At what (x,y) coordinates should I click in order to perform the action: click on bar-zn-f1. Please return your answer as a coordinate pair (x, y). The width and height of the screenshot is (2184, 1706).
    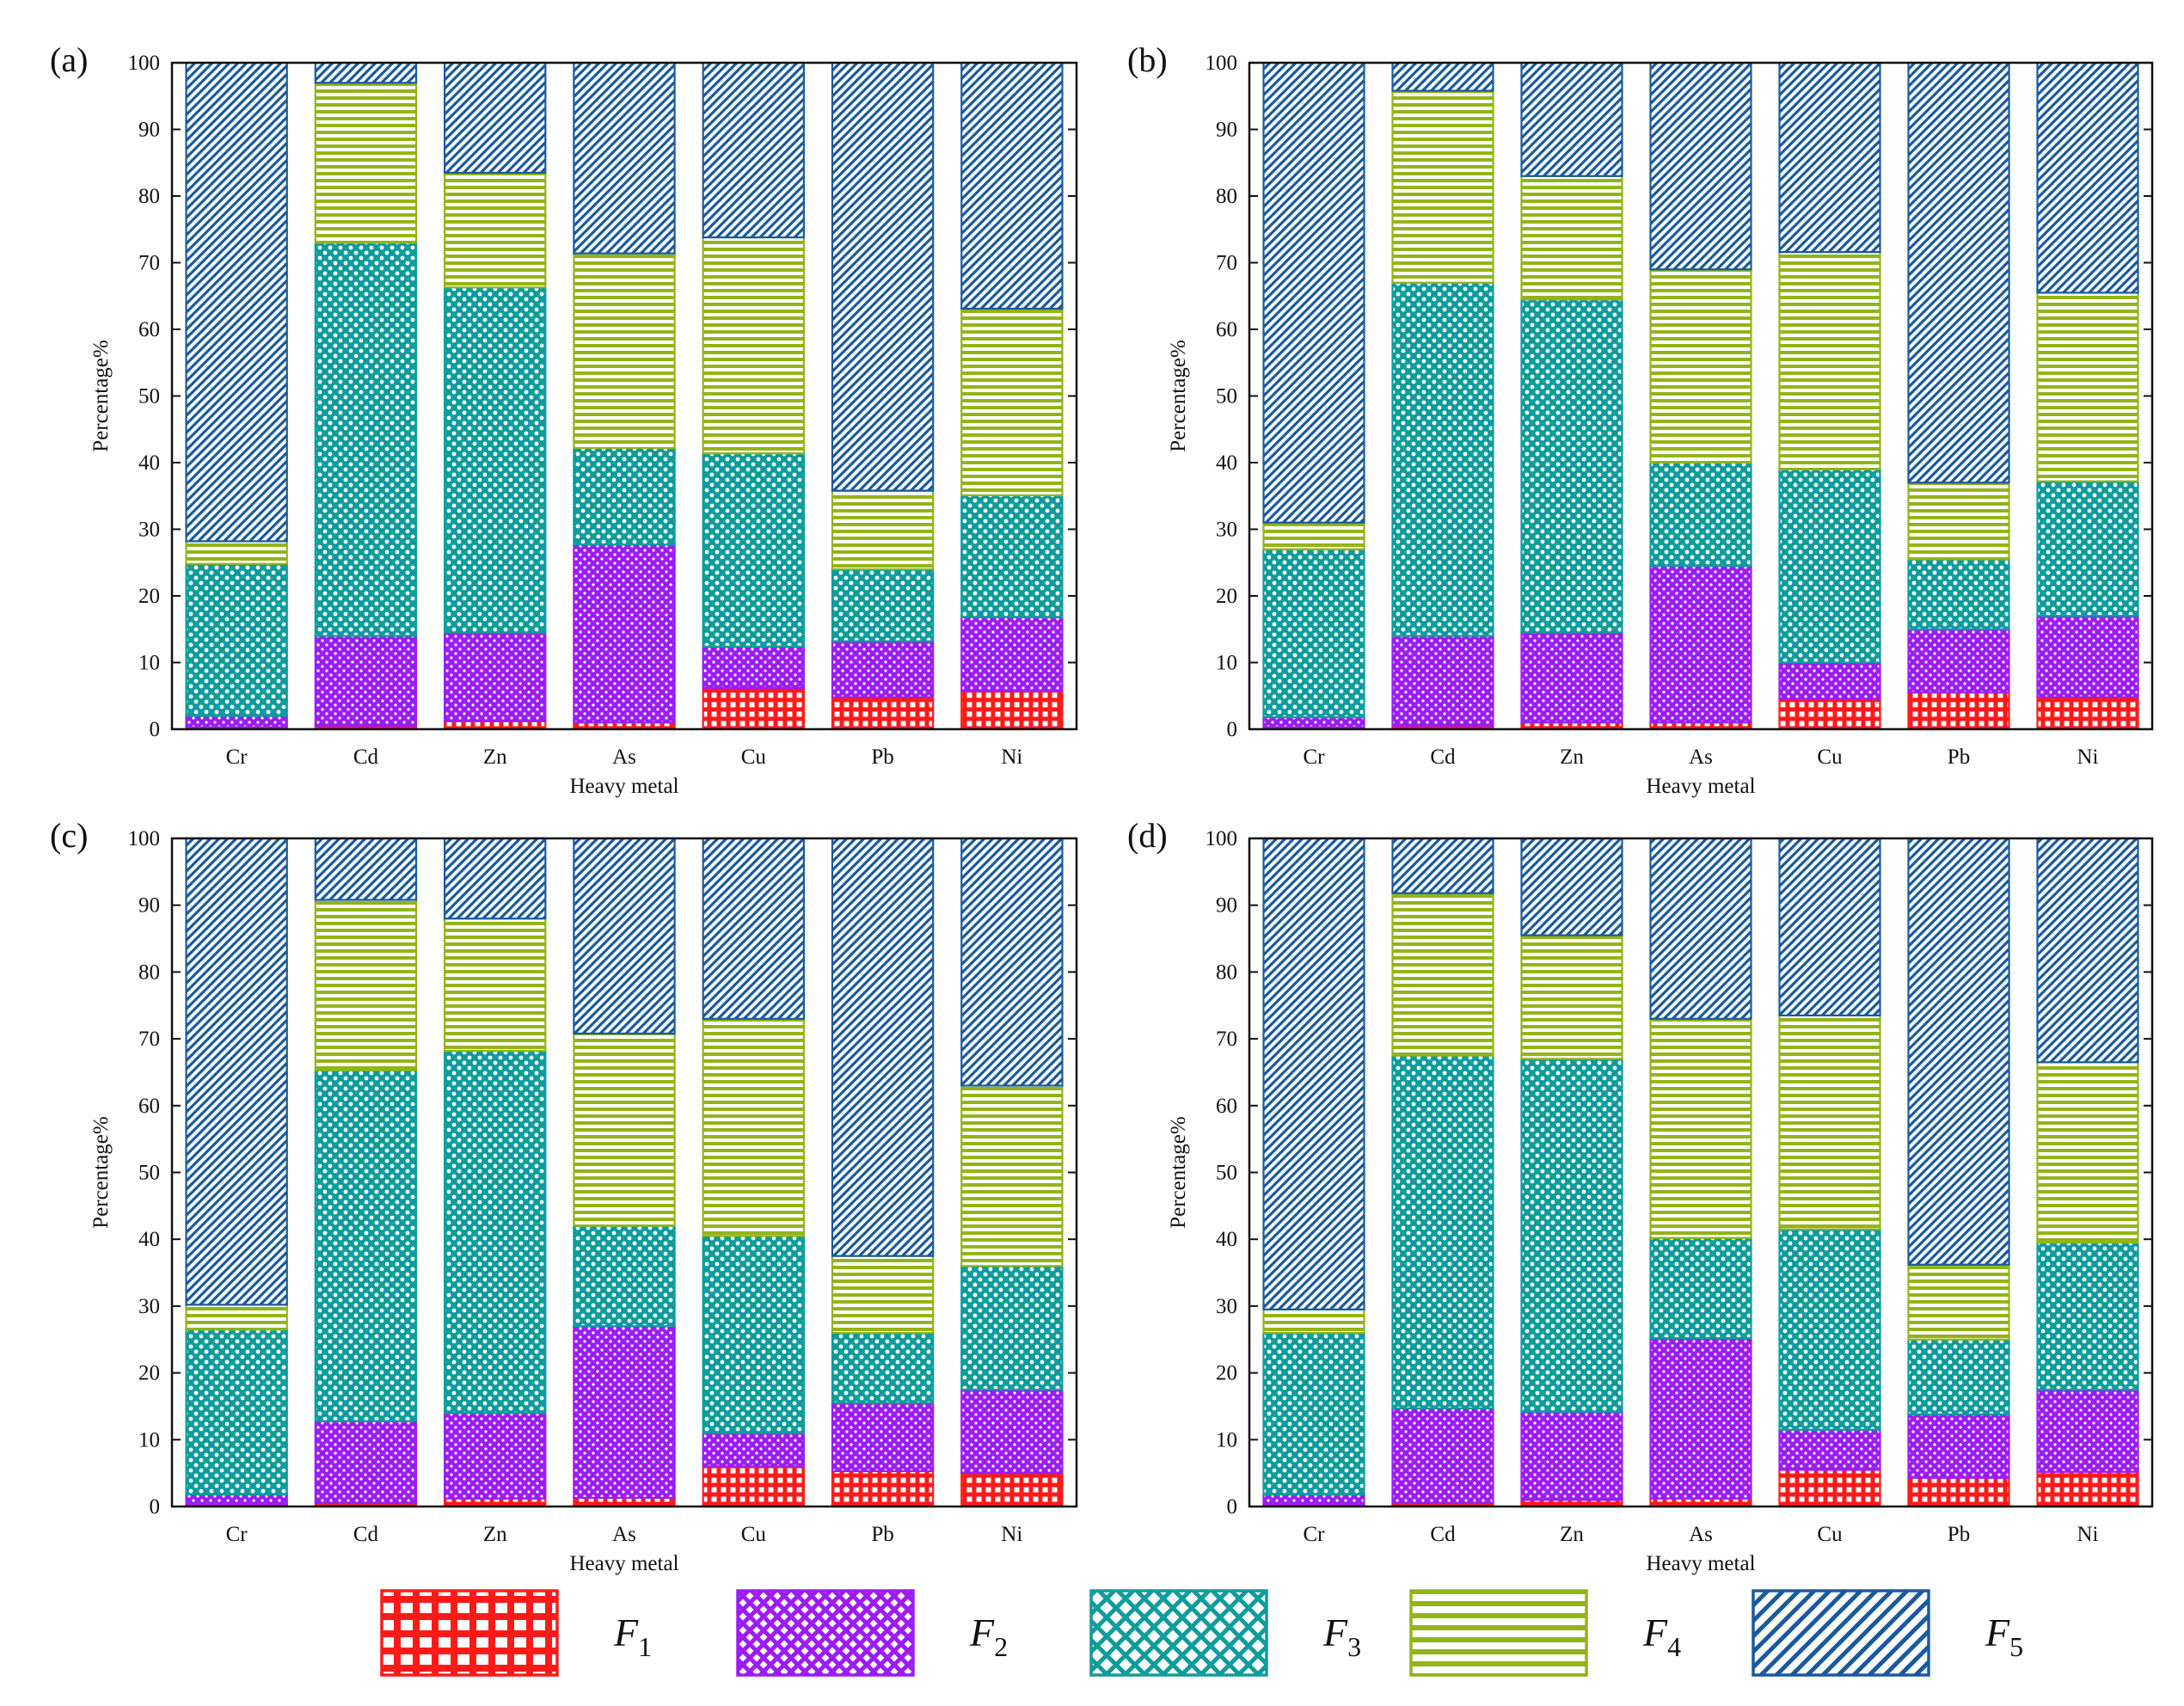
    Looking at the image, I should click on (495, 725).